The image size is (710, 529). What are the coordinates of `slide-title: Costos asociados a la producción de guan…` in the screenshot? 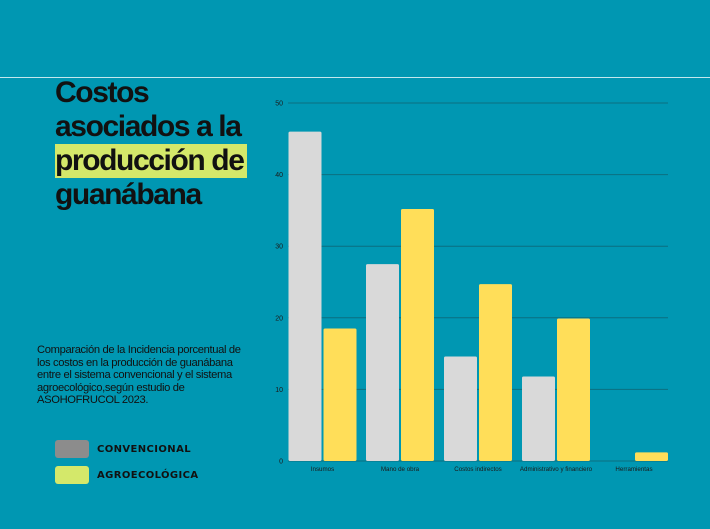 It's located at (170, 144).